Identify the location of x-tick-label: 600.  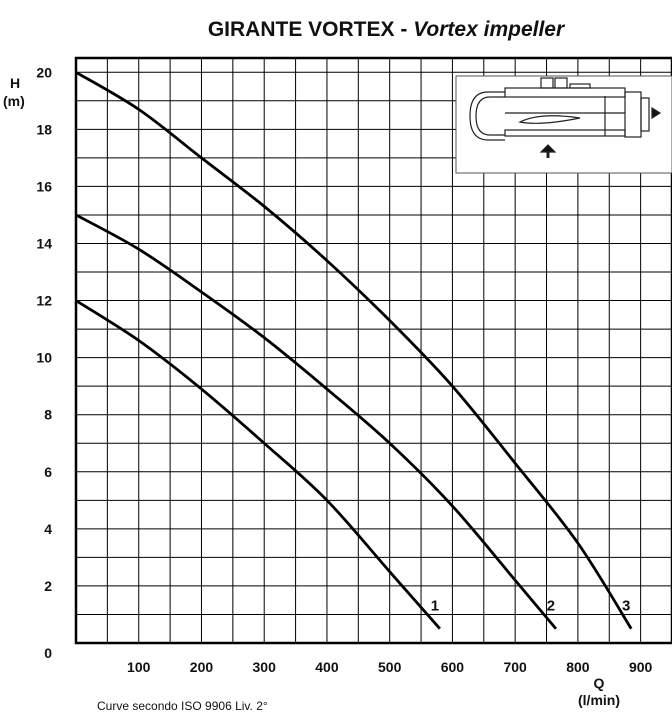
(453, 667).